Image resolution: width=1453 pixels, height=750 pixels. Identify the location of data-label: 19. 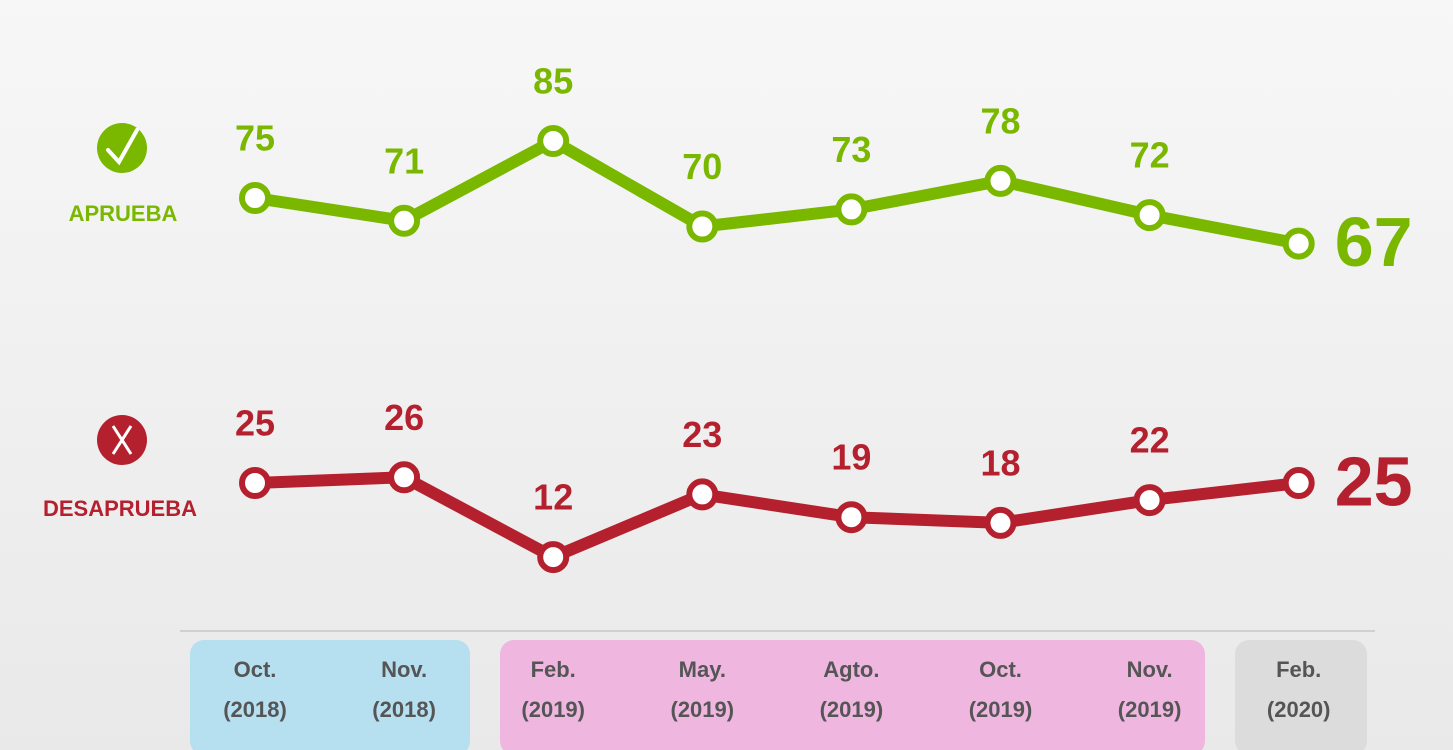
(851, 457).